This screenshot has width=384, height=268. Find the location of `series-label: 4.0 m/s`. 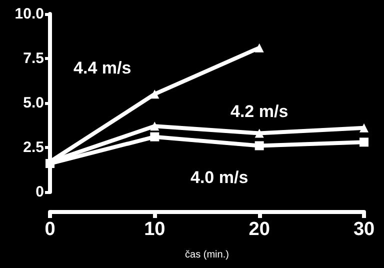

series-label: 4.0 m/s is located at coordinates (219, 178).